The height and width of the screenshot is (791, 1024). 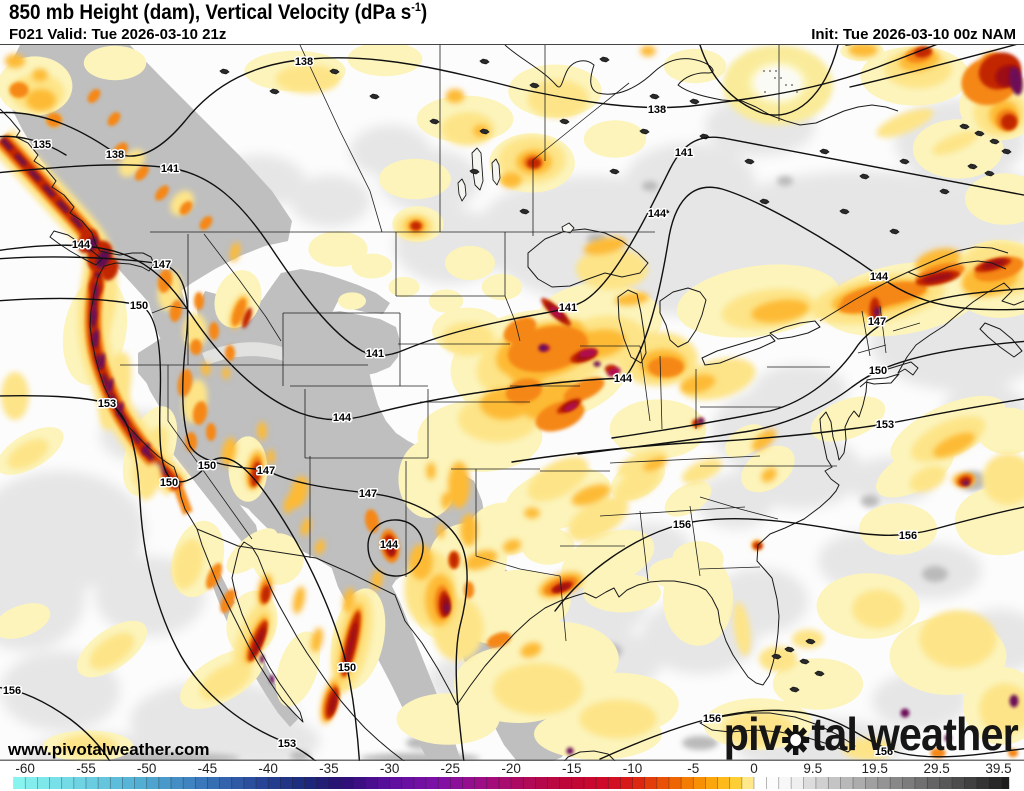 What do you see at coordinates (42, 145) in the screenshot?
I see `svg-text: 135` at bounding box center [42, 145].